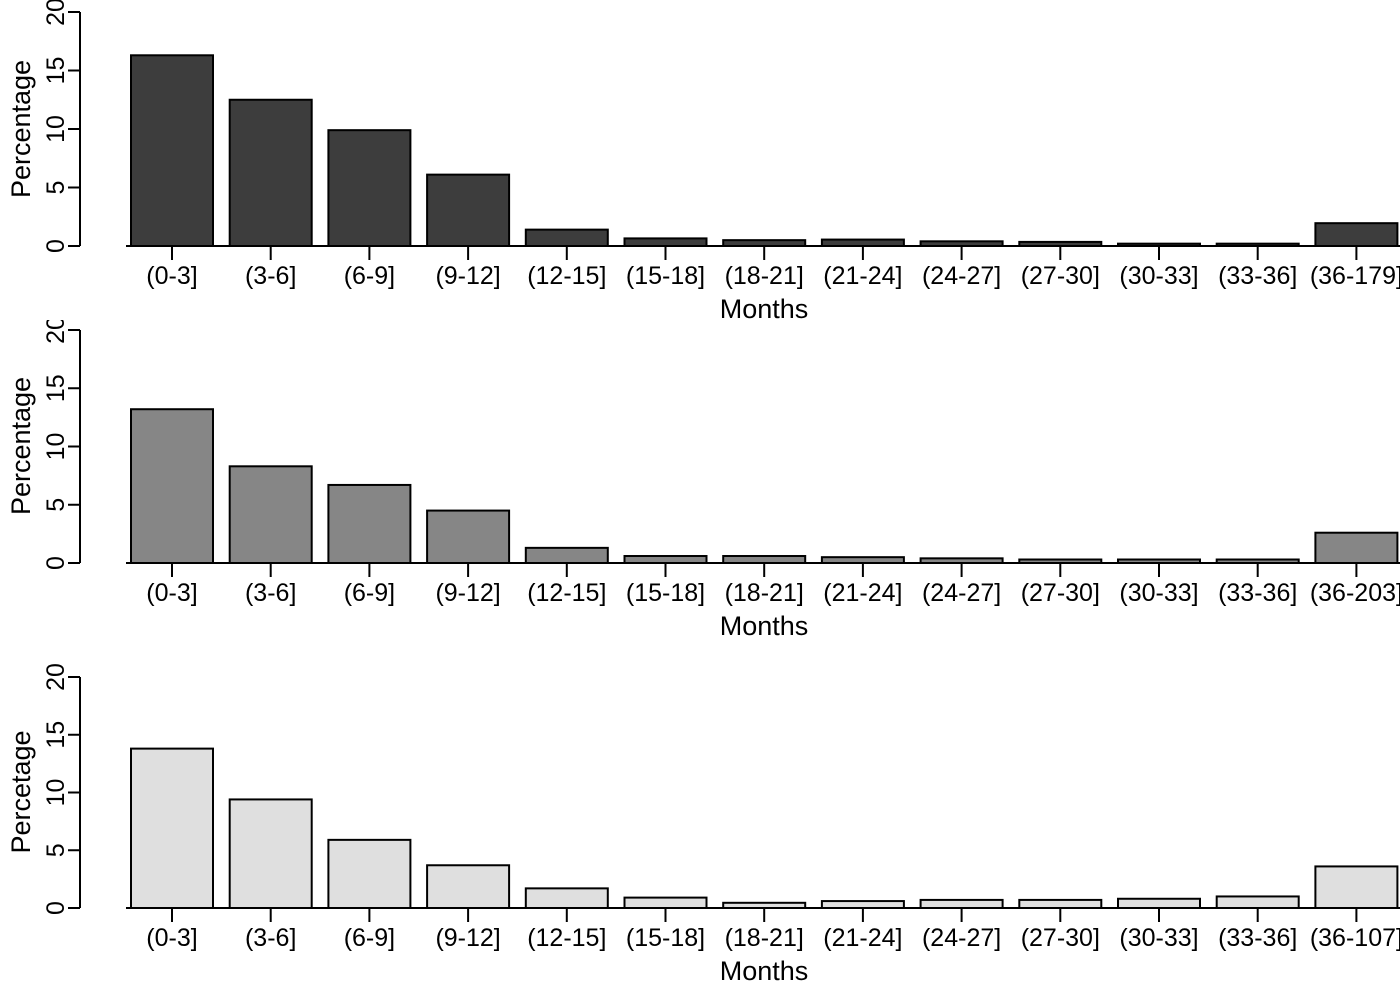  Describe the element at coordinates (1355, 593) in the screenshot. I see `x-tick-label: (36-203]` at that location.